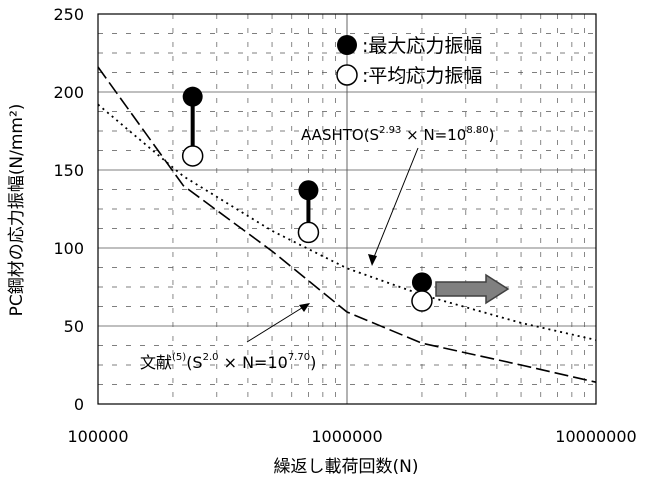  Describe the element at coordinates (395, 205) in the screenshot. I see `aashto-leader-line` at that location.